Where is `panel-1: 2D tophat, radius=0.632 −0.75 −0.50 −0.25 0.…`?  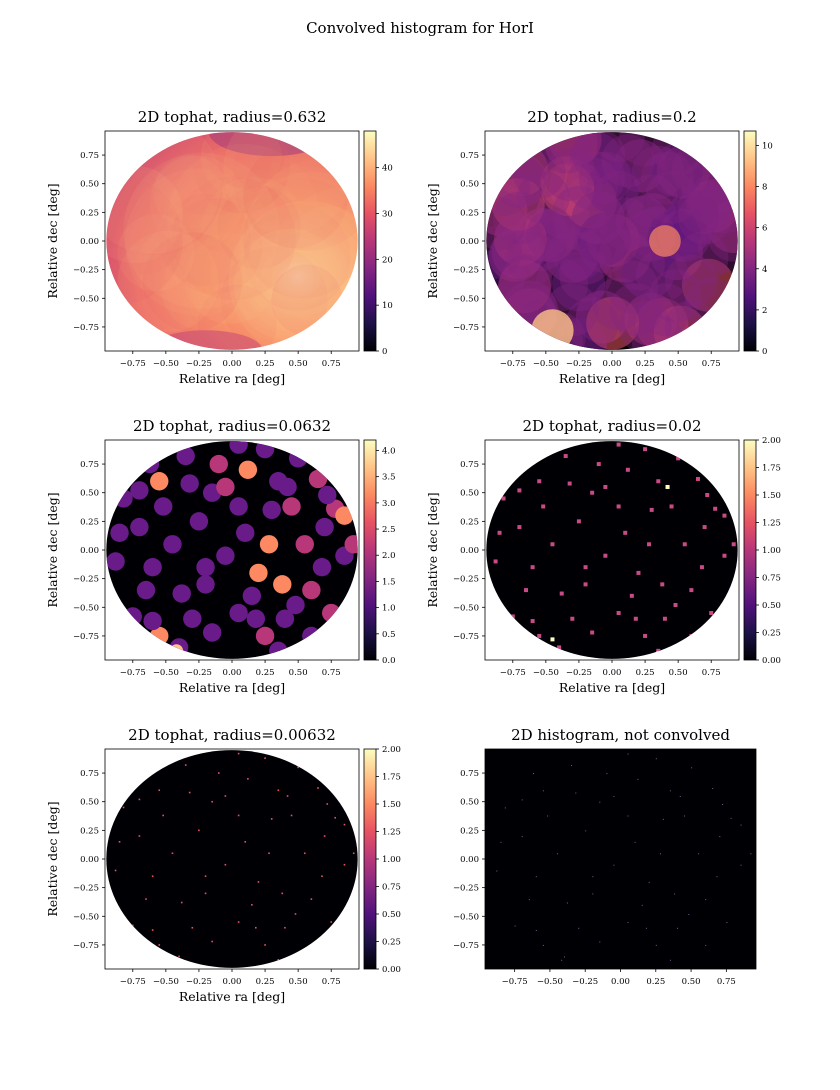
panel-1: 2D tophat, radius=0.632 −0.75 −0.50 −0.25 0.… is located at coordinates (219, 247).